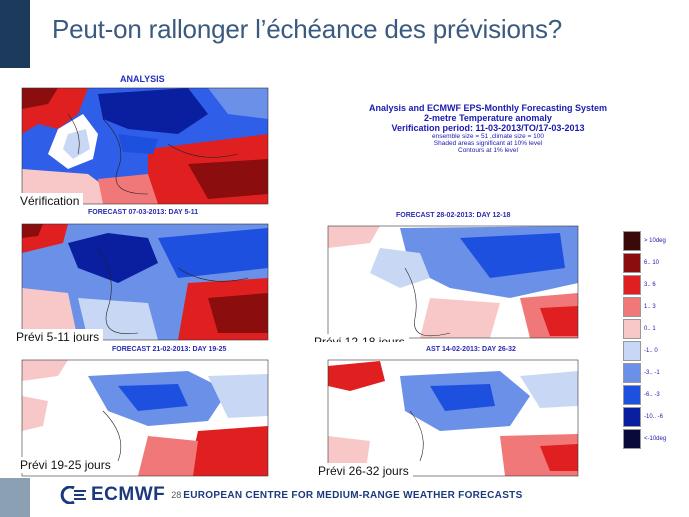  I want to click on legend-item: 0.. 1, so click(644, 329).